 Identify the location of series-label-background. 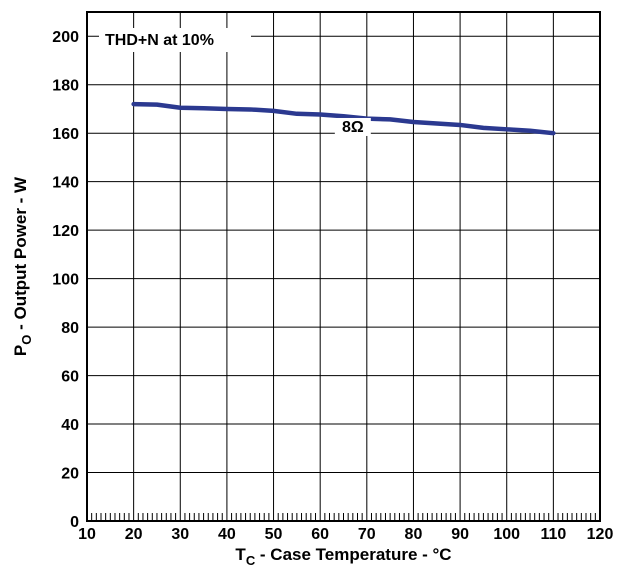
(352, 126).